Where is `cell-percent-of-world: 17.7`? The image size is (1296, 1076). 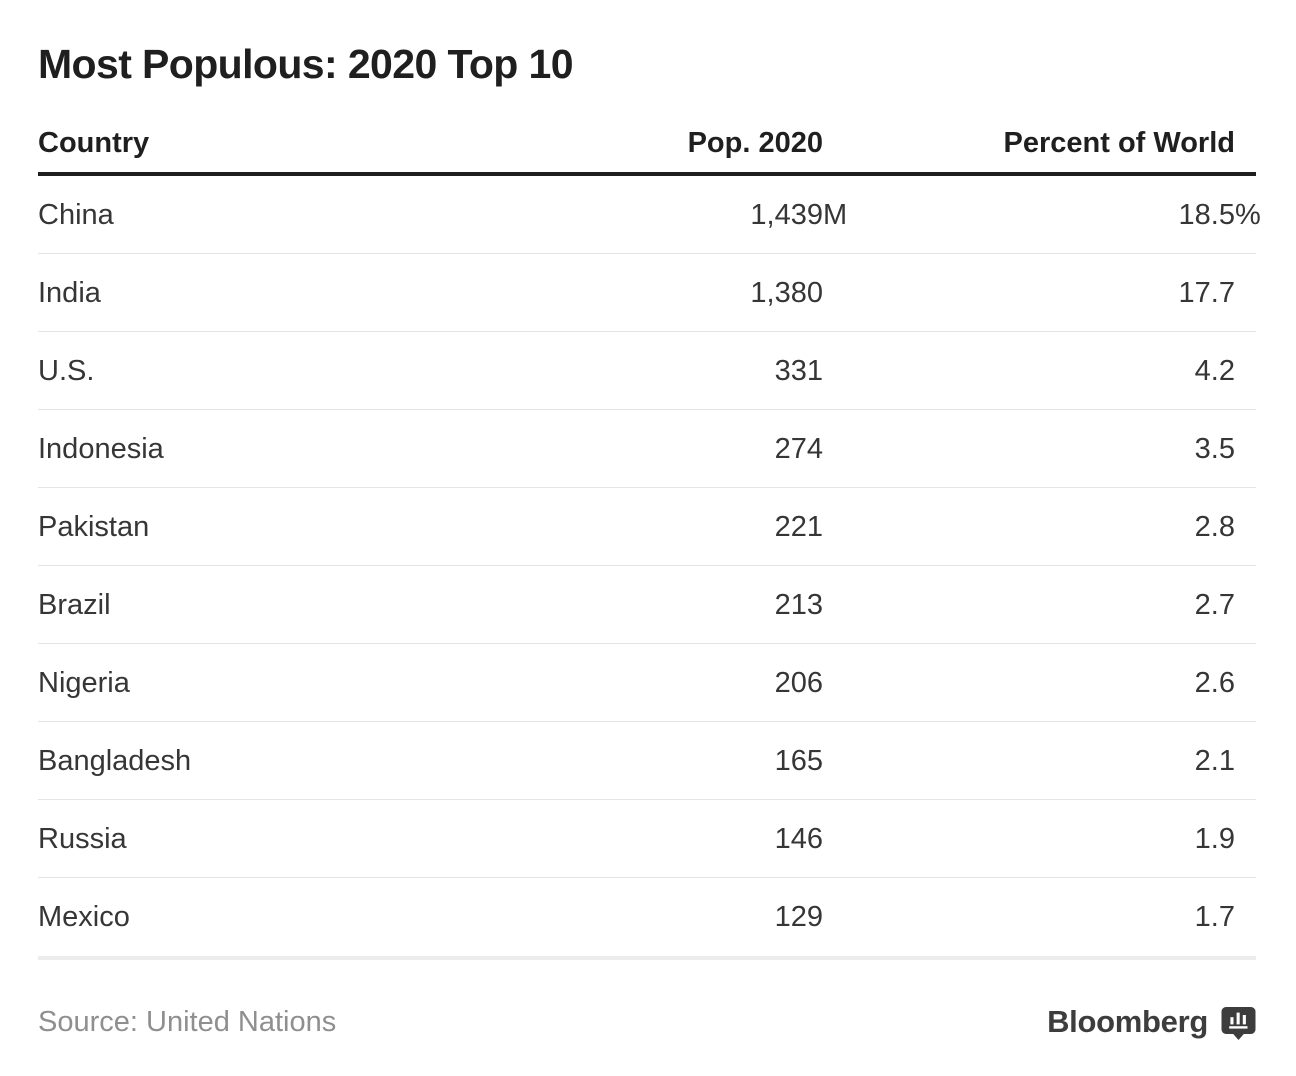 cell-percent-of-world: 17.7 is located at coordinates (1206, 292).